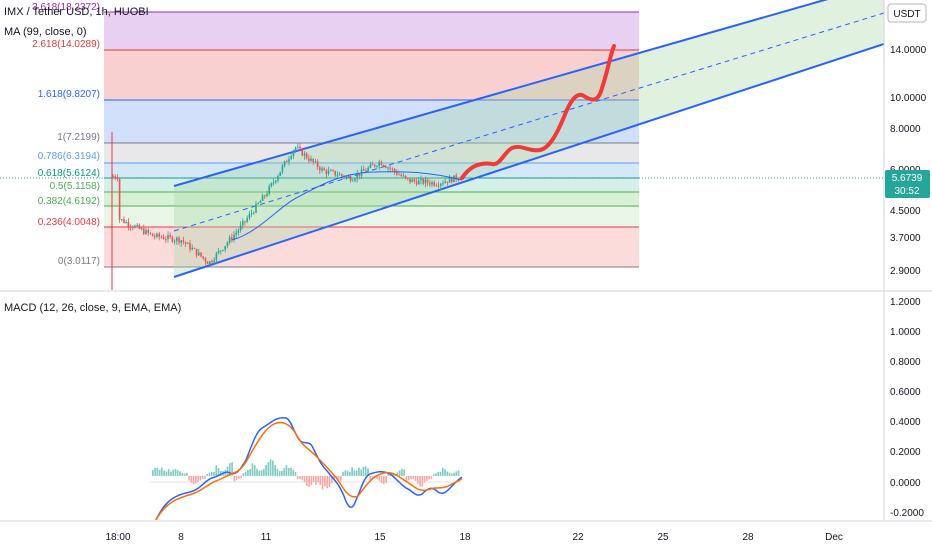 The height and width of the screenshot is (550, 932). Describe the element at coordinates (75, 186) in the screenshot. I see `fib-label-05: 0.5(5.1158)` at that location.